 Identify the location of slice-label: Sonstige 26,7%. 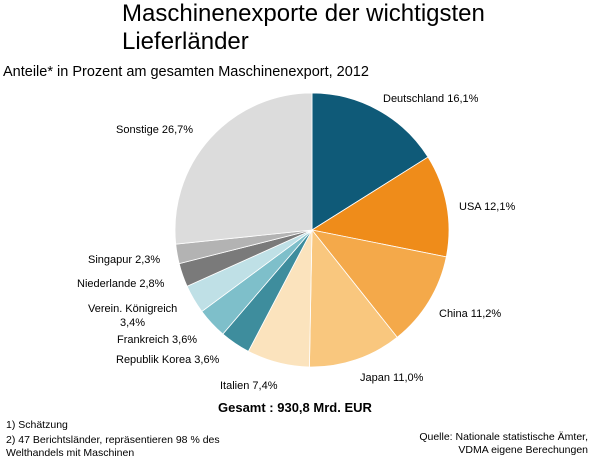
(154, 130).